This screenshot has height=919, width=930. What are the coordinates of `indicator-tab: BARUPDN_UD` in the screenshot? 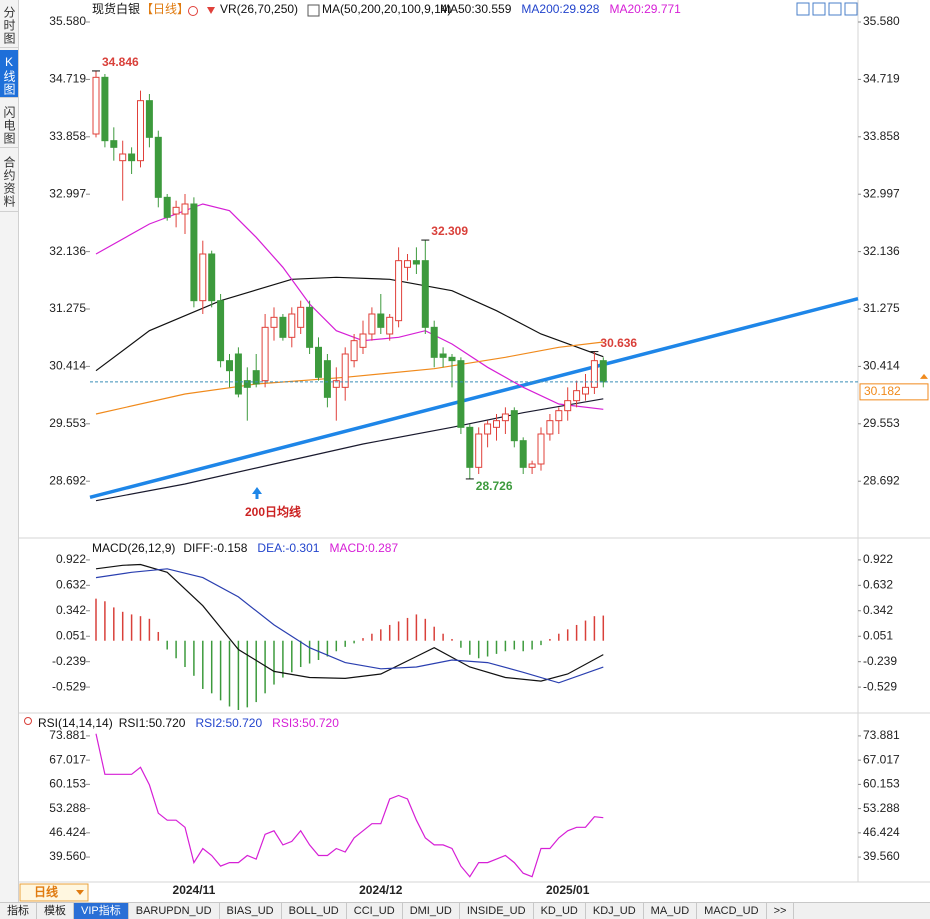 It's located at (174, 911).